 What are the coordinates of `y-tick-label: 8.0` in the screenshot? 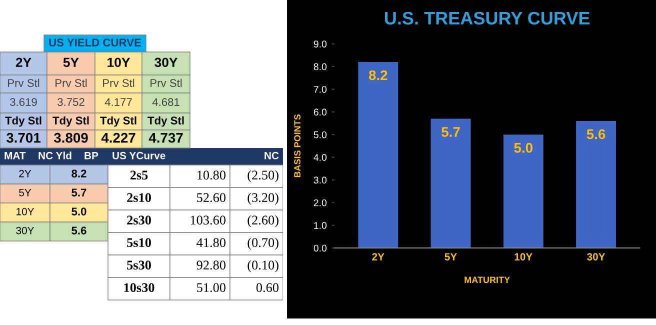 It's located at (320, 66).